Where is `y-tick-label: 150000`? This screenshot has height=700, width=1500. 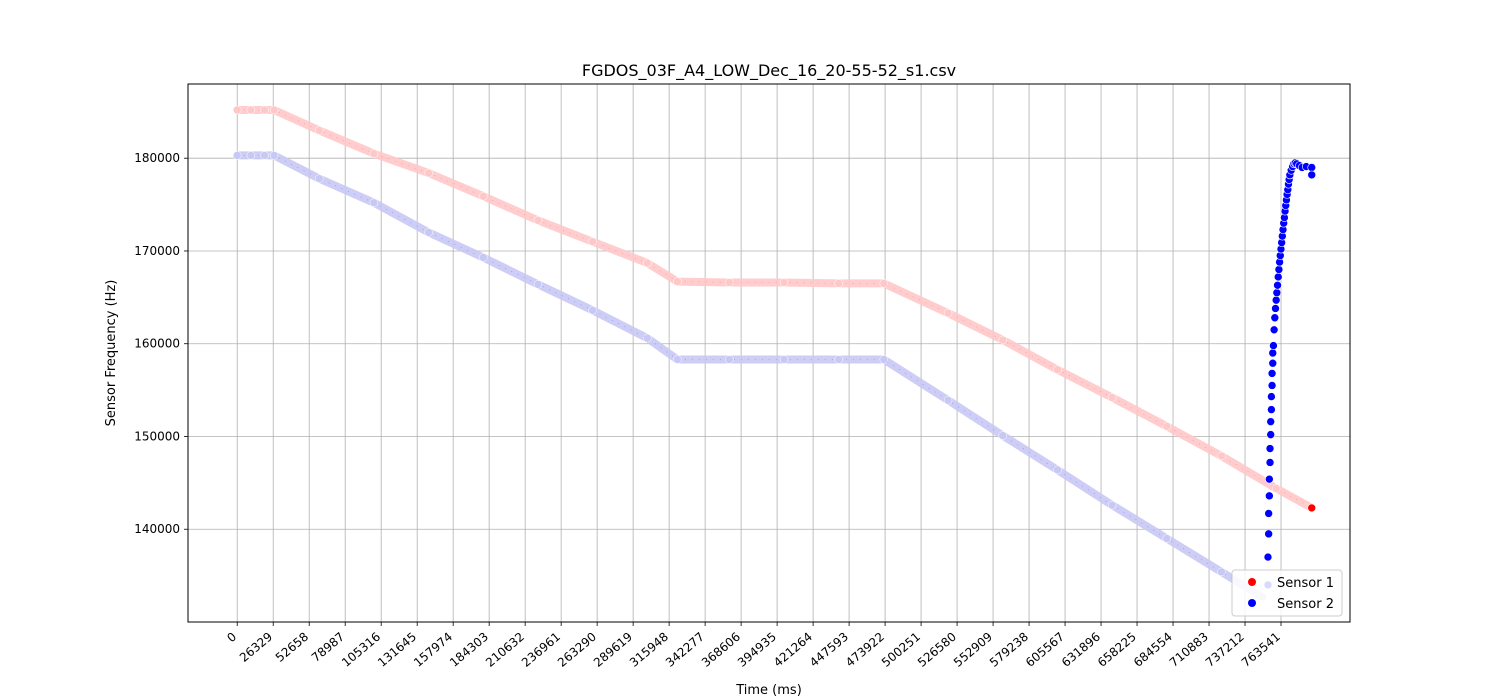 y-tick-label: 150000 is located at coordinates (157, 436).